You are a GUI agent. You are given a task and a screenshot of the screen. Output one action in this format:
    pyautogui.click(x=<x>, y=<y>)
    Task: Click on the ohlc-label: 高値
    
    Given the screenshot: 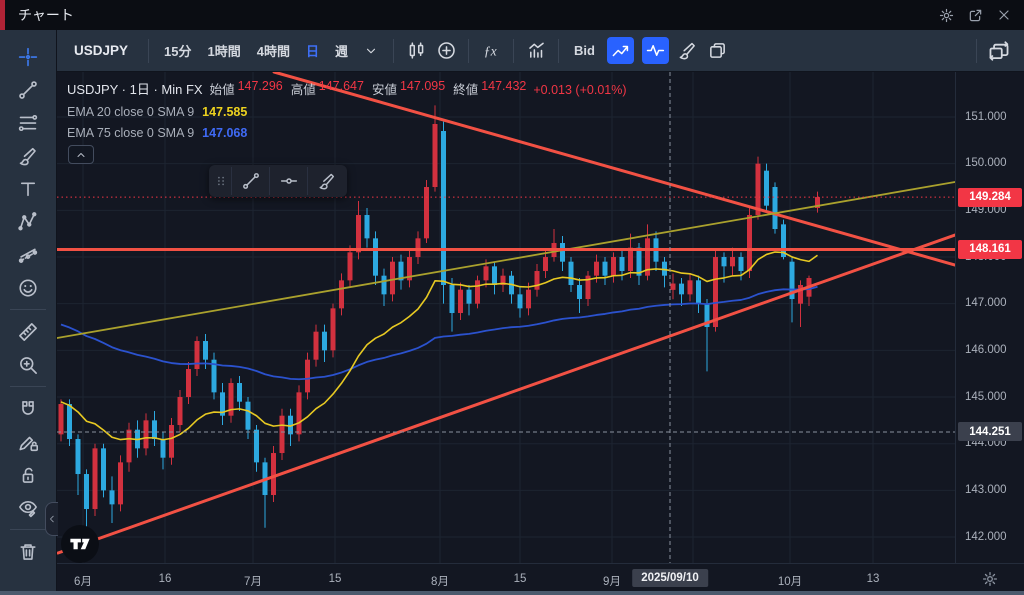 What is the action you would take?
    pyautogui.click(x=303, y=90)
    